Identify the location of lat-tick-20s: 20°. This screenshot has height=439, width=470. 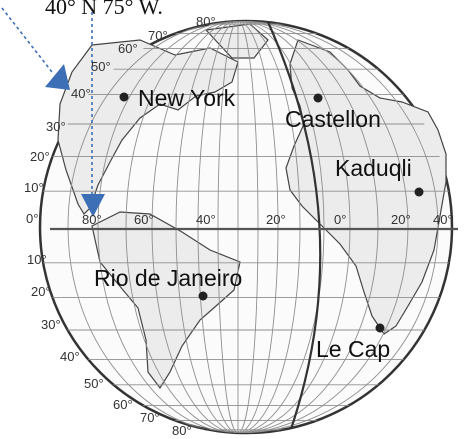
(41, 291).